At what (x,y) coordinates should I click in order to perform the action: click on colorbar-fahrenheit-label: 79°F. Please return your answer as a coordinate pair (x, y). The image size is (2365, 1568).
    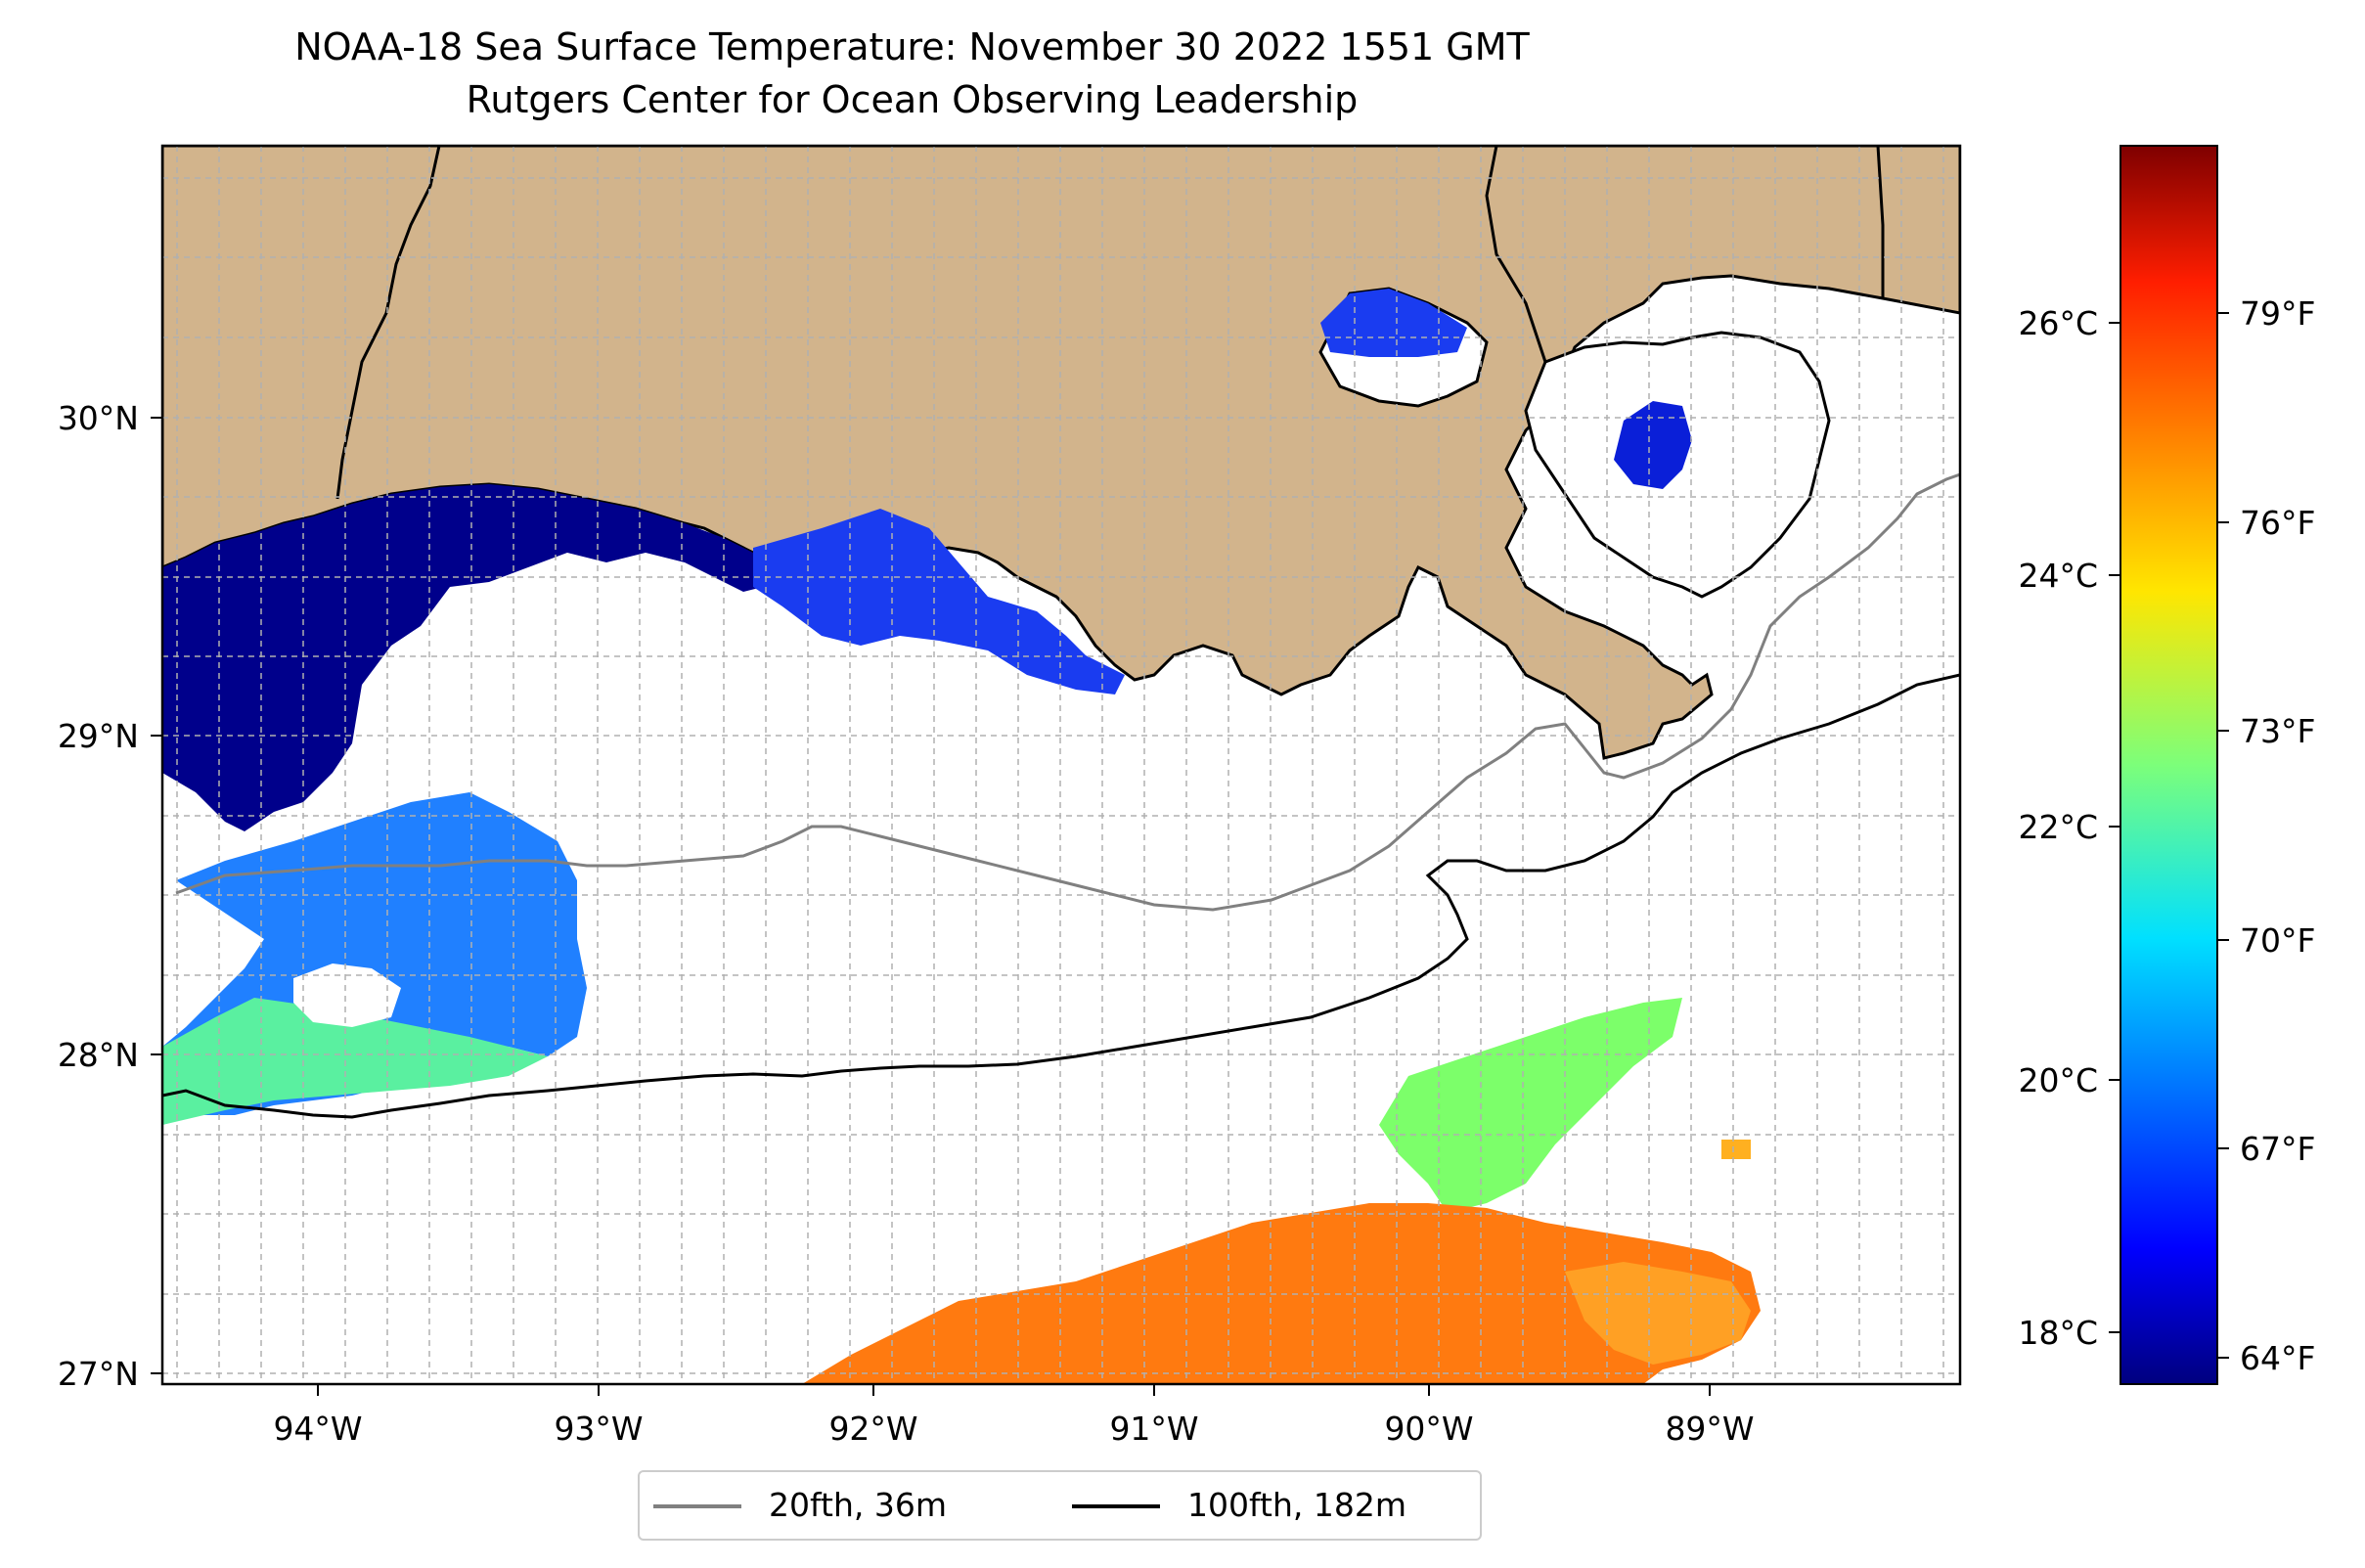
    Looking at the image, I should click on (2277, 313).